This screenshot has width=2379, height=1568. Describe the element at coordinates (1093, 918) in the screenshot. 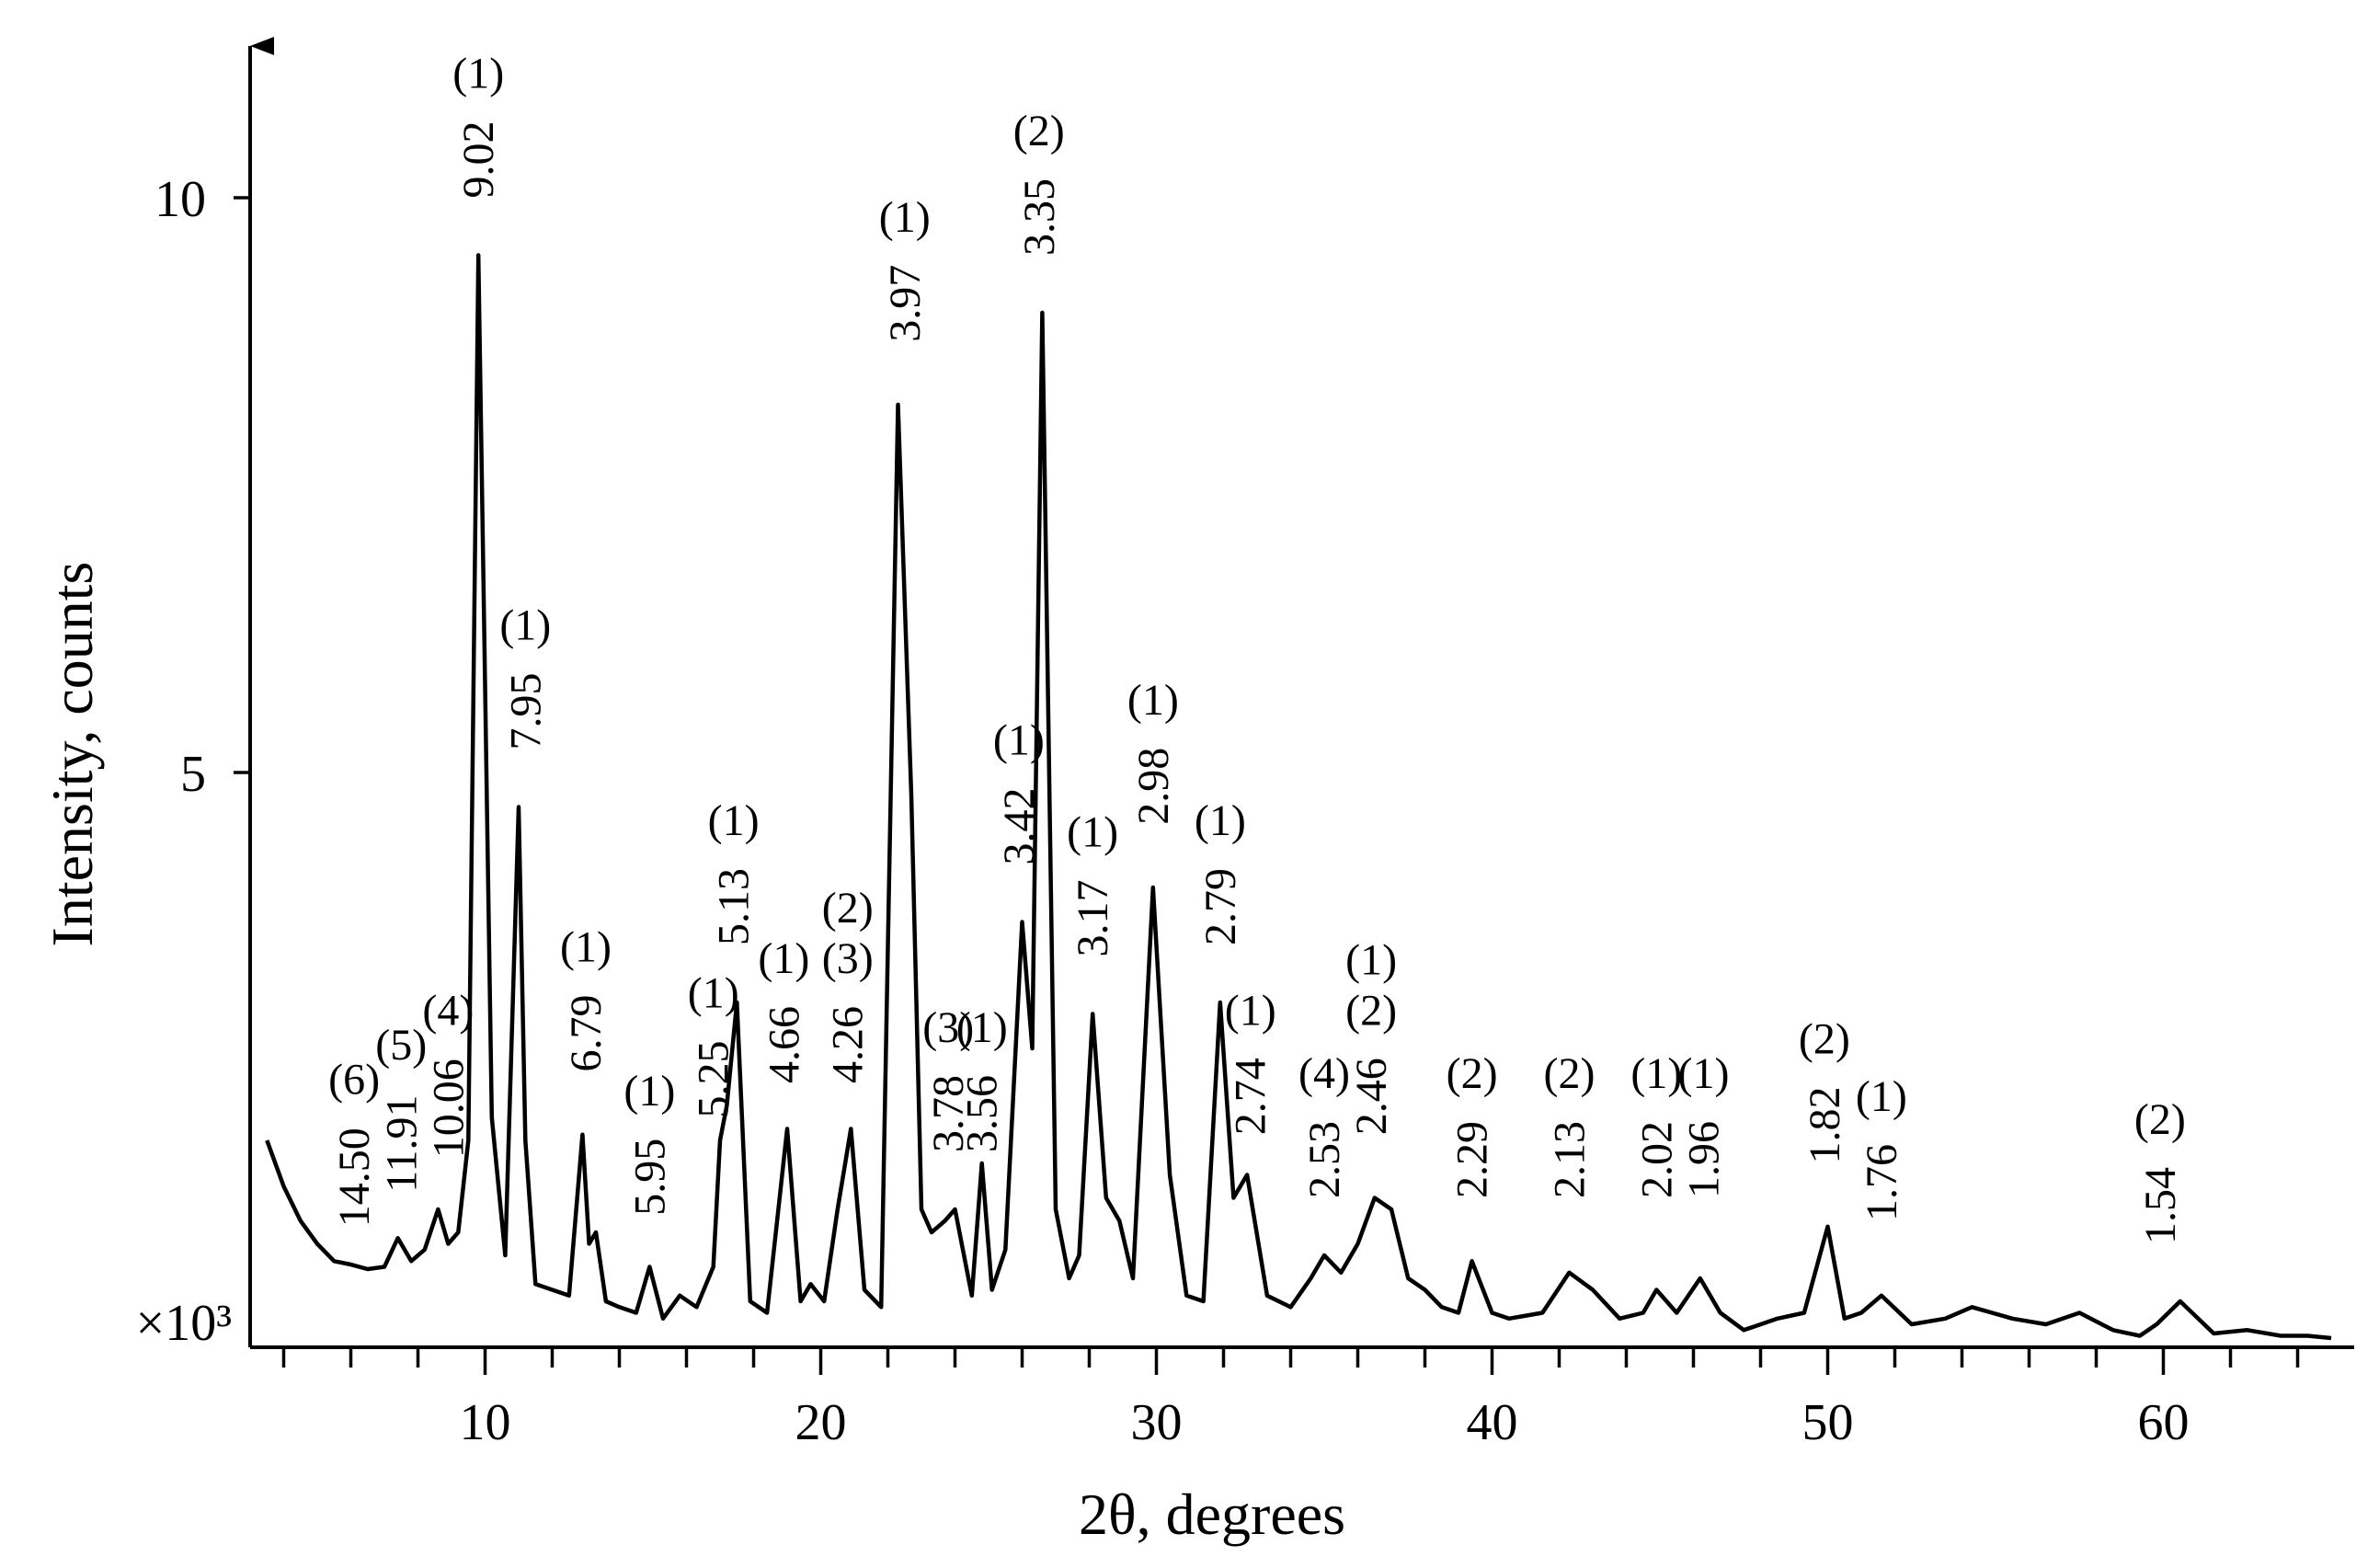

I see `d-spacing-label: 3.17` at that location.